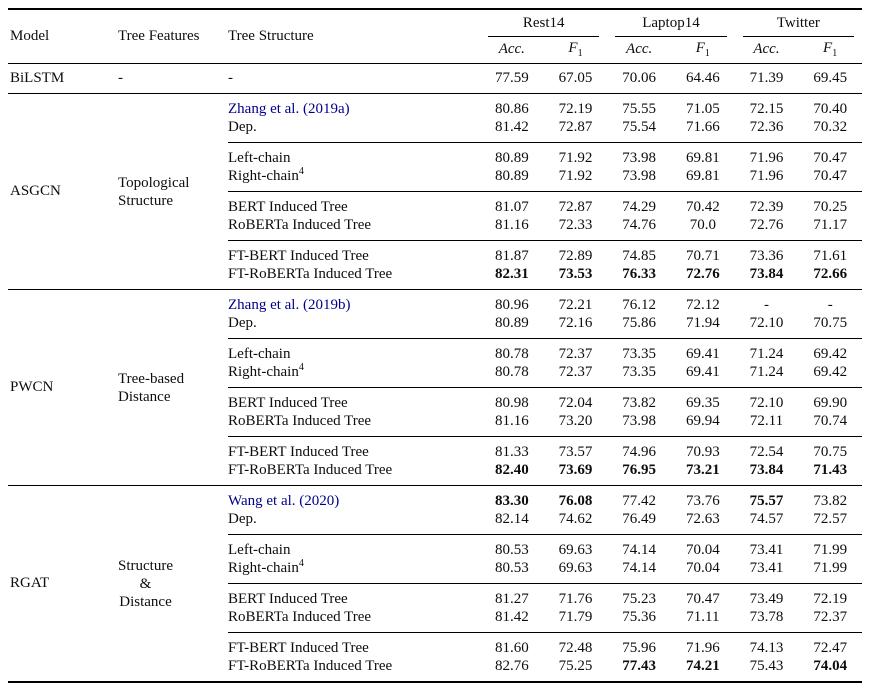 This screenshot has width=870, height=687. What do you see at coordinates (830, 568) in the screenshot?
I see `value-cell: 71.99` at bounding box center [830, 568].